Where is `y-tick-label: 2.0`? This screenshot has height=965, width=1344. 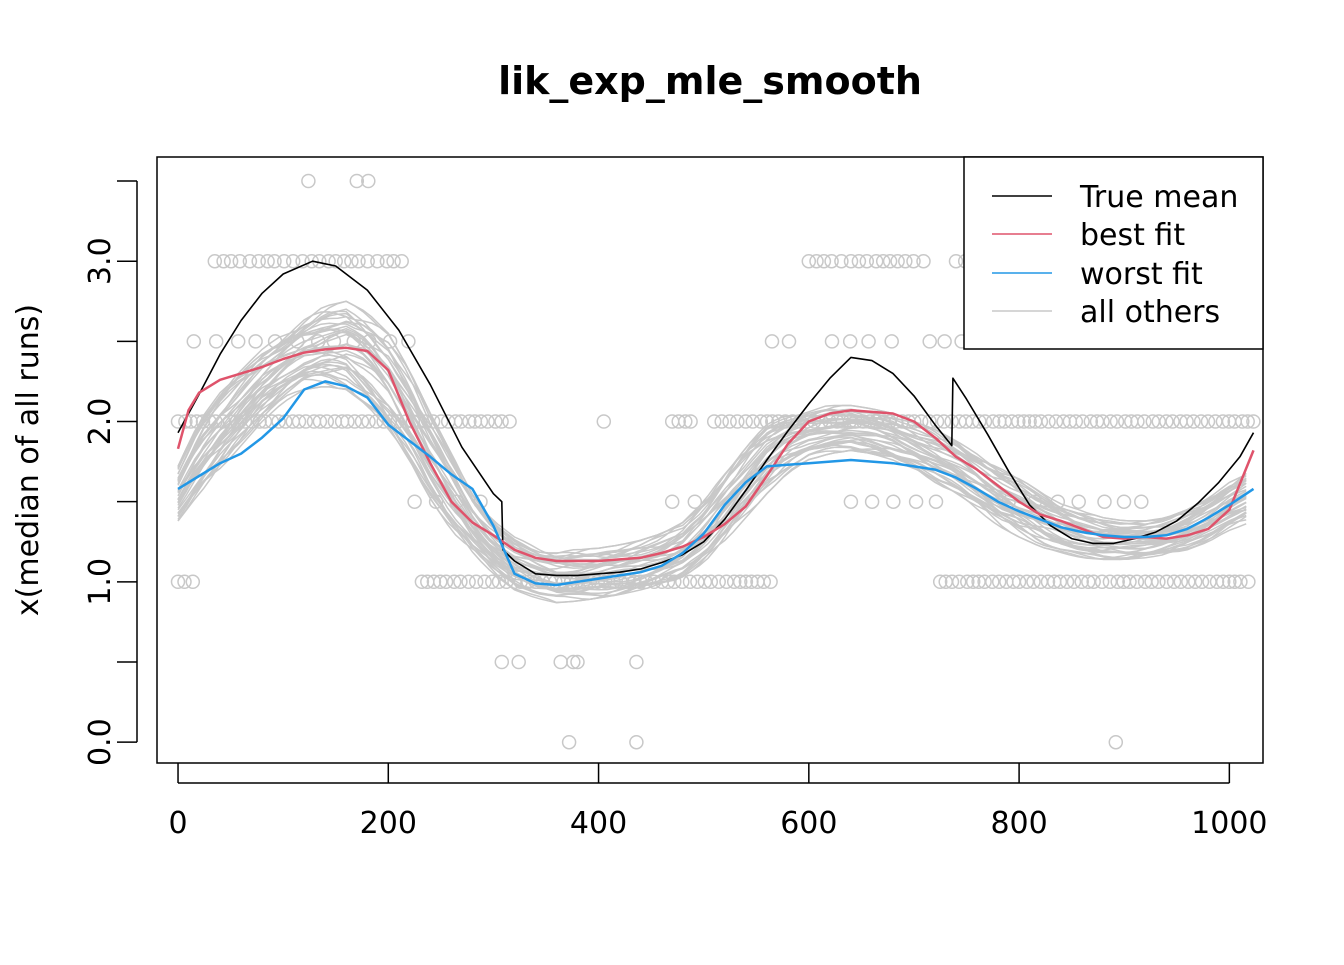 y-tick-label: 2.0 is located at coordinates (100, 422).